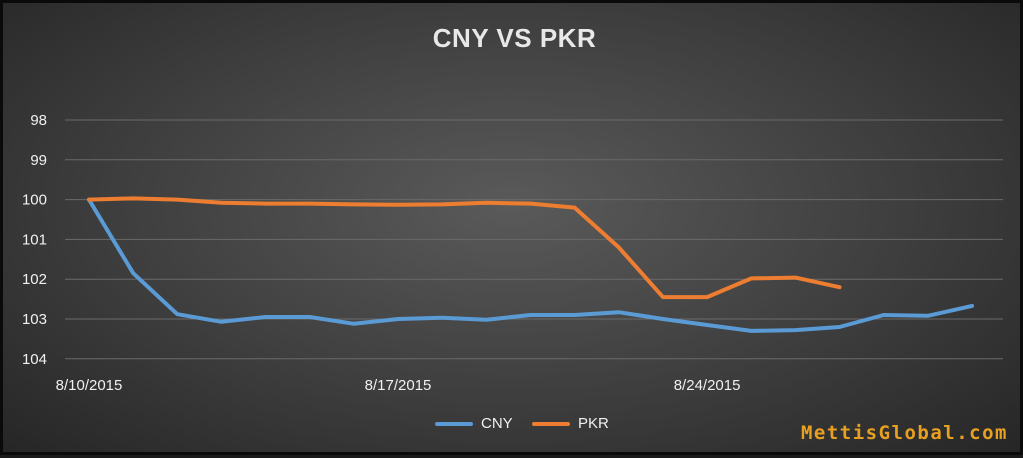 The width and height of the screenshot is (1023, 458). What do you see at coordinates (474, 423) in the screenshot?
I see `legend-item-cny: CNY` at bounding box center [474, 423].